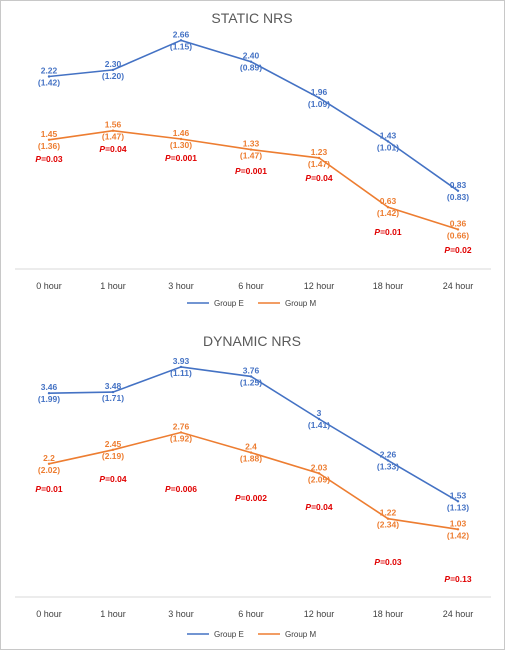 Image resolution: width=505 pixels, height=650 pixels. Describe the element at coordinates (458, 235) in the screenshot. I see `static-group-m-sd-label: (0.66)` at that location.